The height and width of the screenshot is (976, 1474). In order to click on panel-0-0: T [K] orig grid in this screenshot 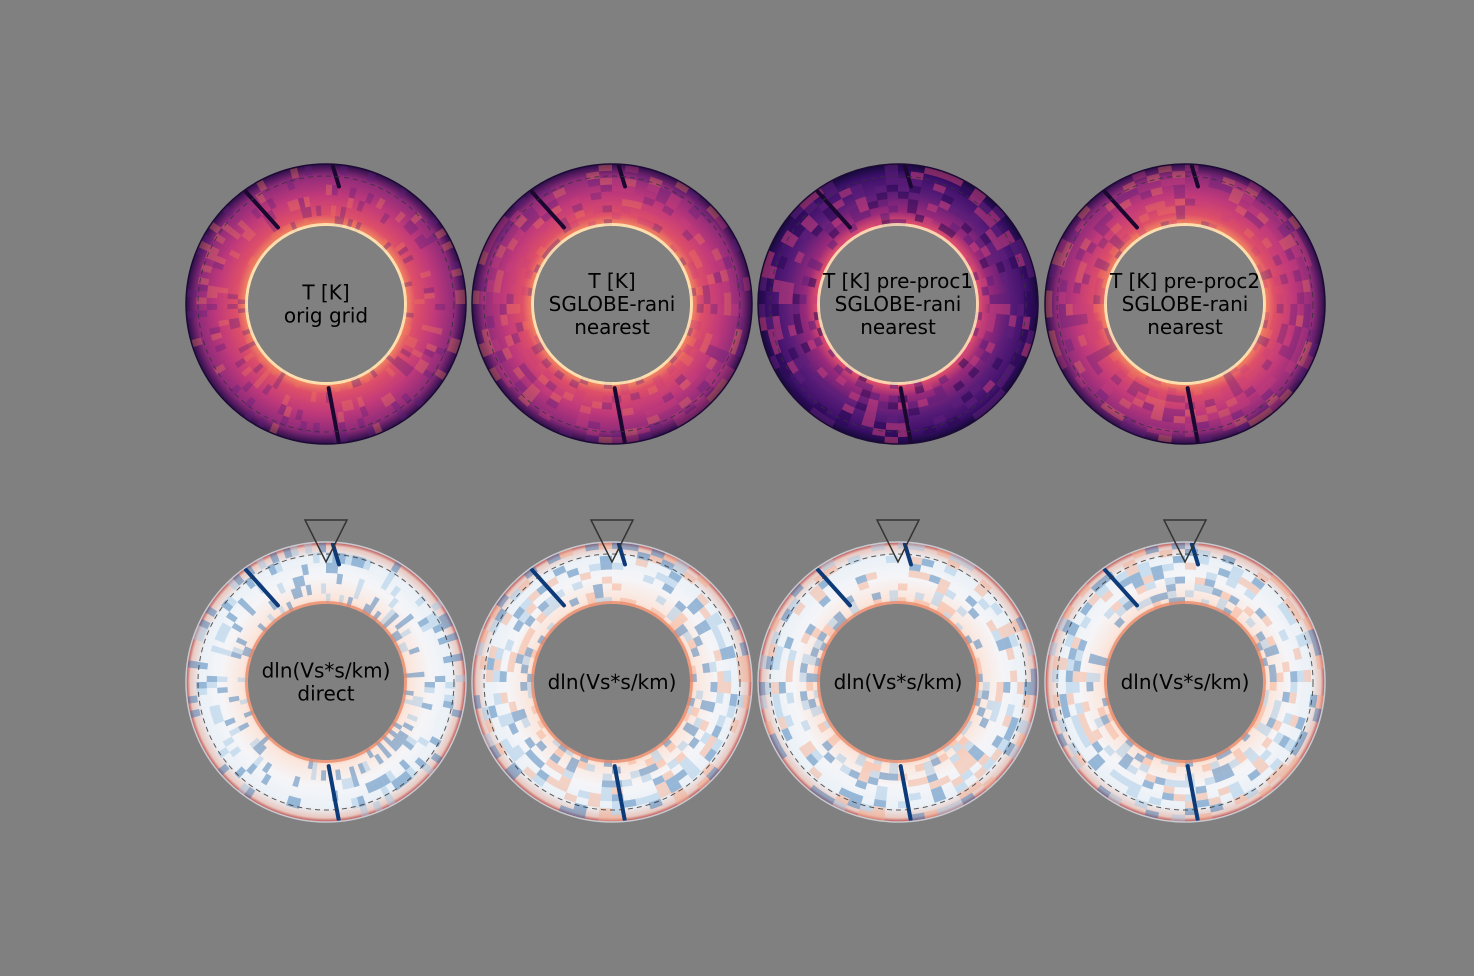, I will do `click(326, 304)`.